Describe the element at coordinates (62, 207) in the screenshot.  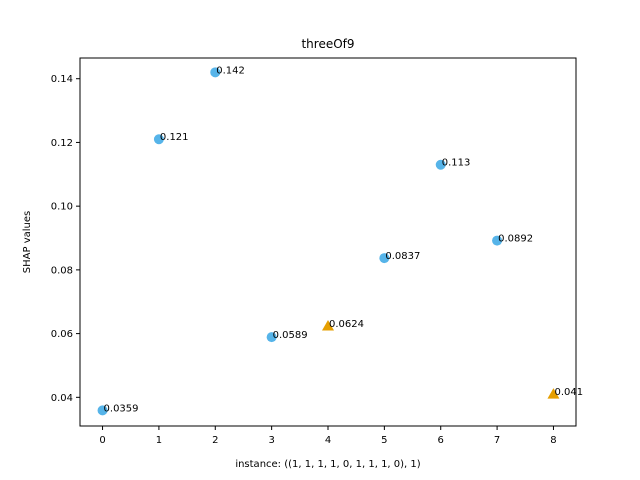
I see `y-tick-label: 0.10` at that location.